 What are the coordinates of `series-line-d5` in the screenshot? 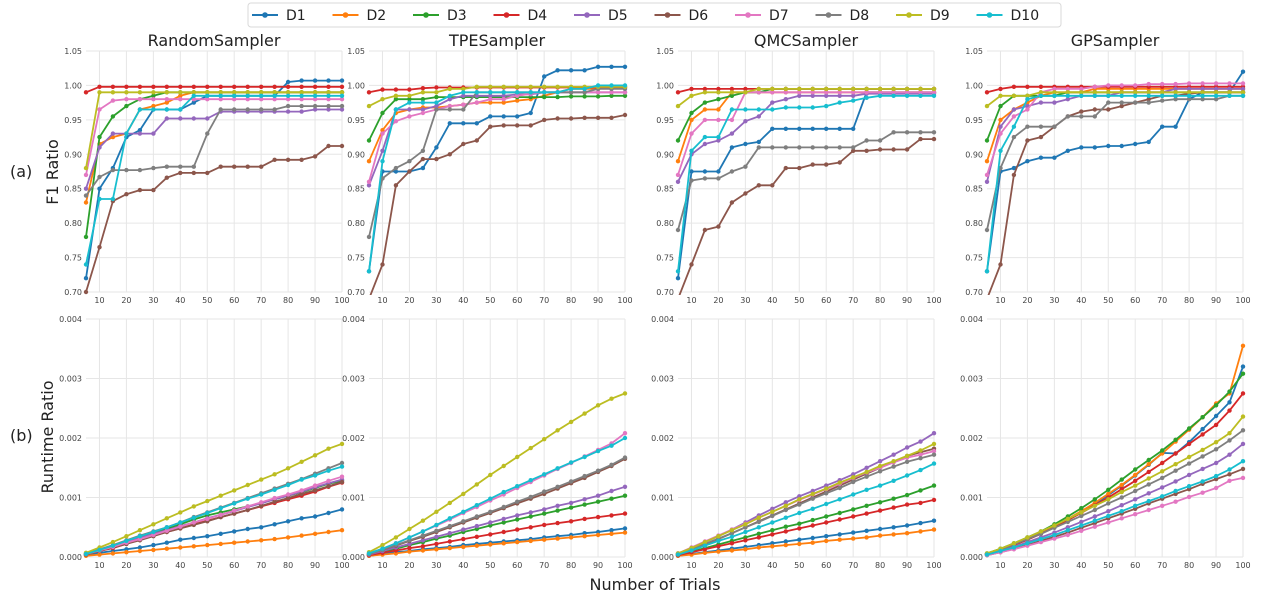 It's located at (1115, 499).